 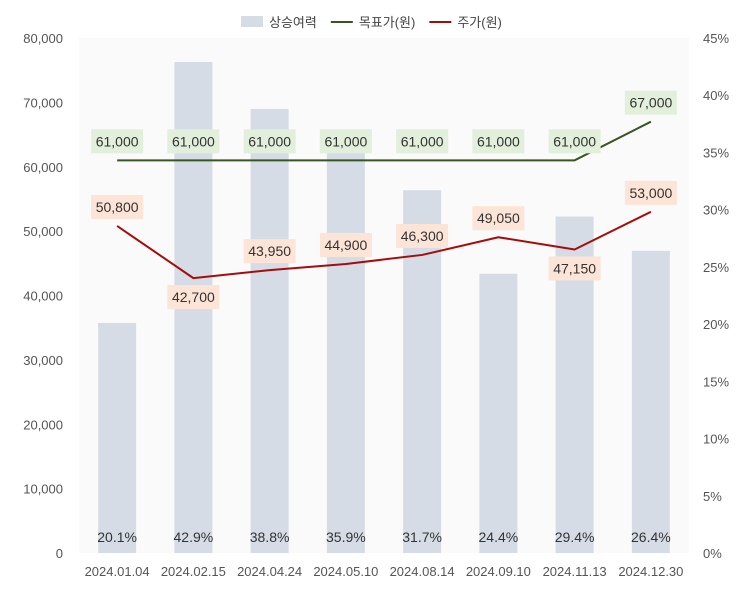 What do you see at coordinates (117, 537) in the screenshot?
I see `bar-data-label: 20.1%` at bounding box center [117, 537].